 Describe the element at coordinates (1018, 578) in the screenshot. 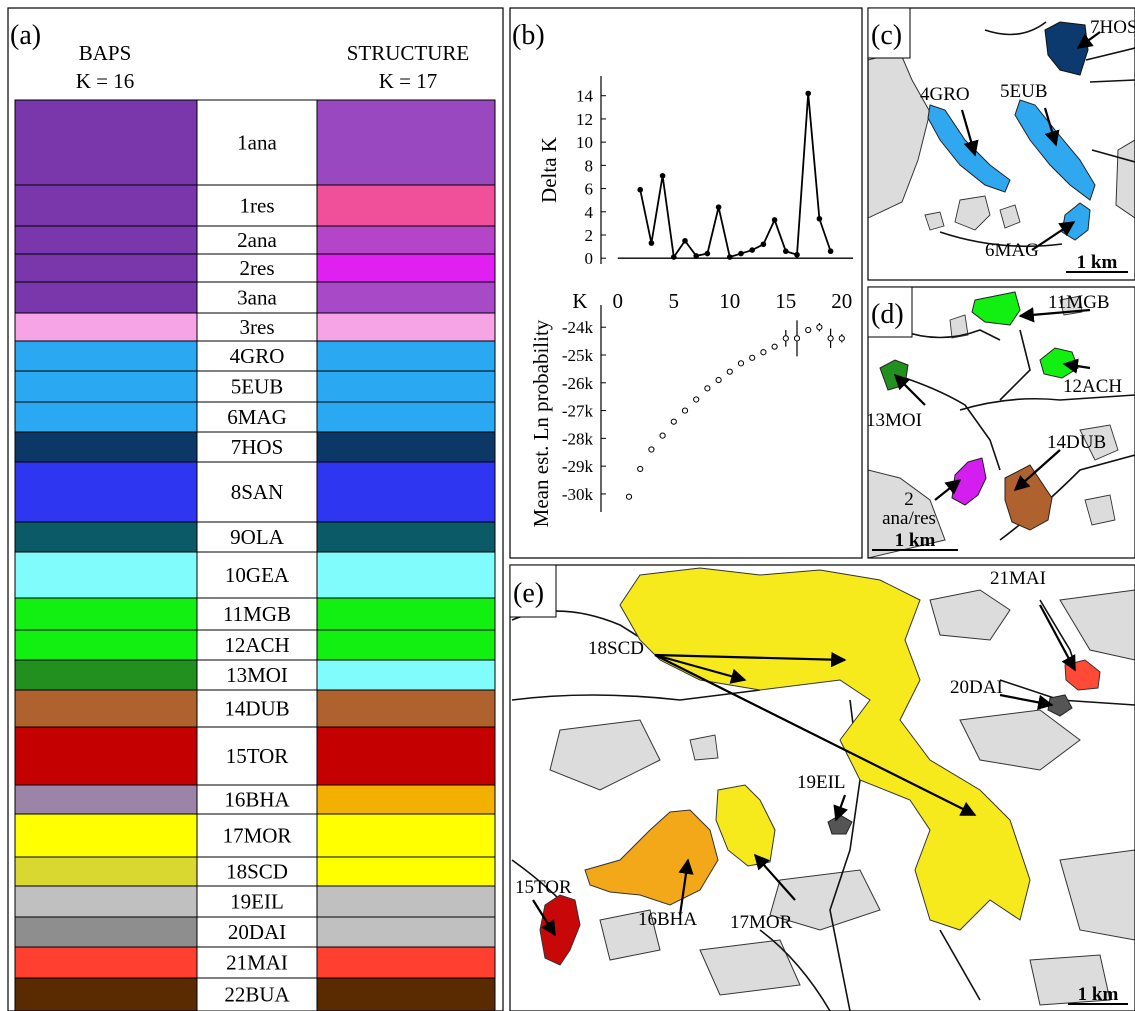

I see `site-label: 21MAI` at that location.